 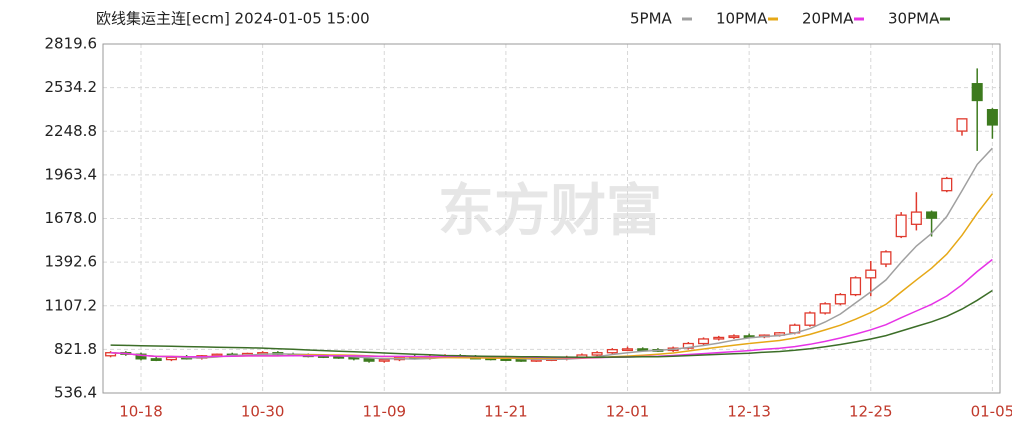 What do you see at coordinates (71, 44) in the screenshot?
I see `y-tick-label: 2819.6` at bounding box center [71, 44].